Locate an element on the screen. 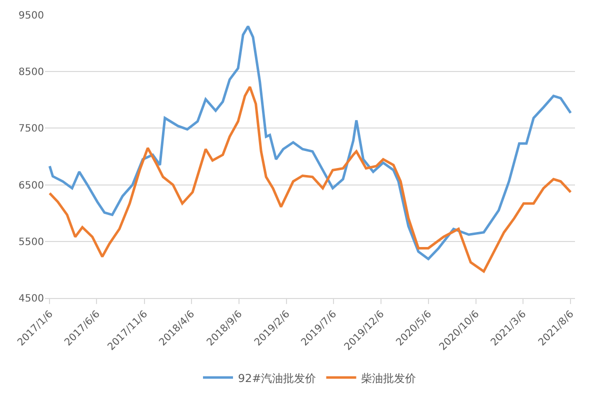  y-tick-label: 6500 is located at coordinates (31, 186).